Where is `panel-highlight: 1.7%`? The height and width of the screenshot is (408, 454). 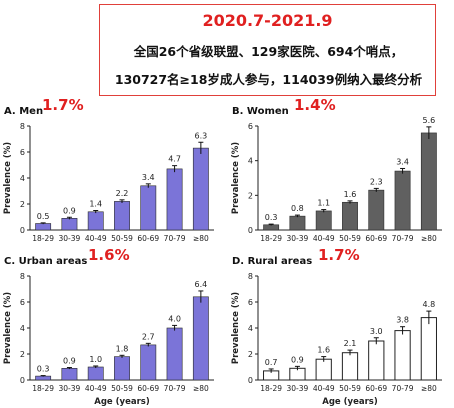
panel-highlight: 1.7% is located at coordinates (63, 105).